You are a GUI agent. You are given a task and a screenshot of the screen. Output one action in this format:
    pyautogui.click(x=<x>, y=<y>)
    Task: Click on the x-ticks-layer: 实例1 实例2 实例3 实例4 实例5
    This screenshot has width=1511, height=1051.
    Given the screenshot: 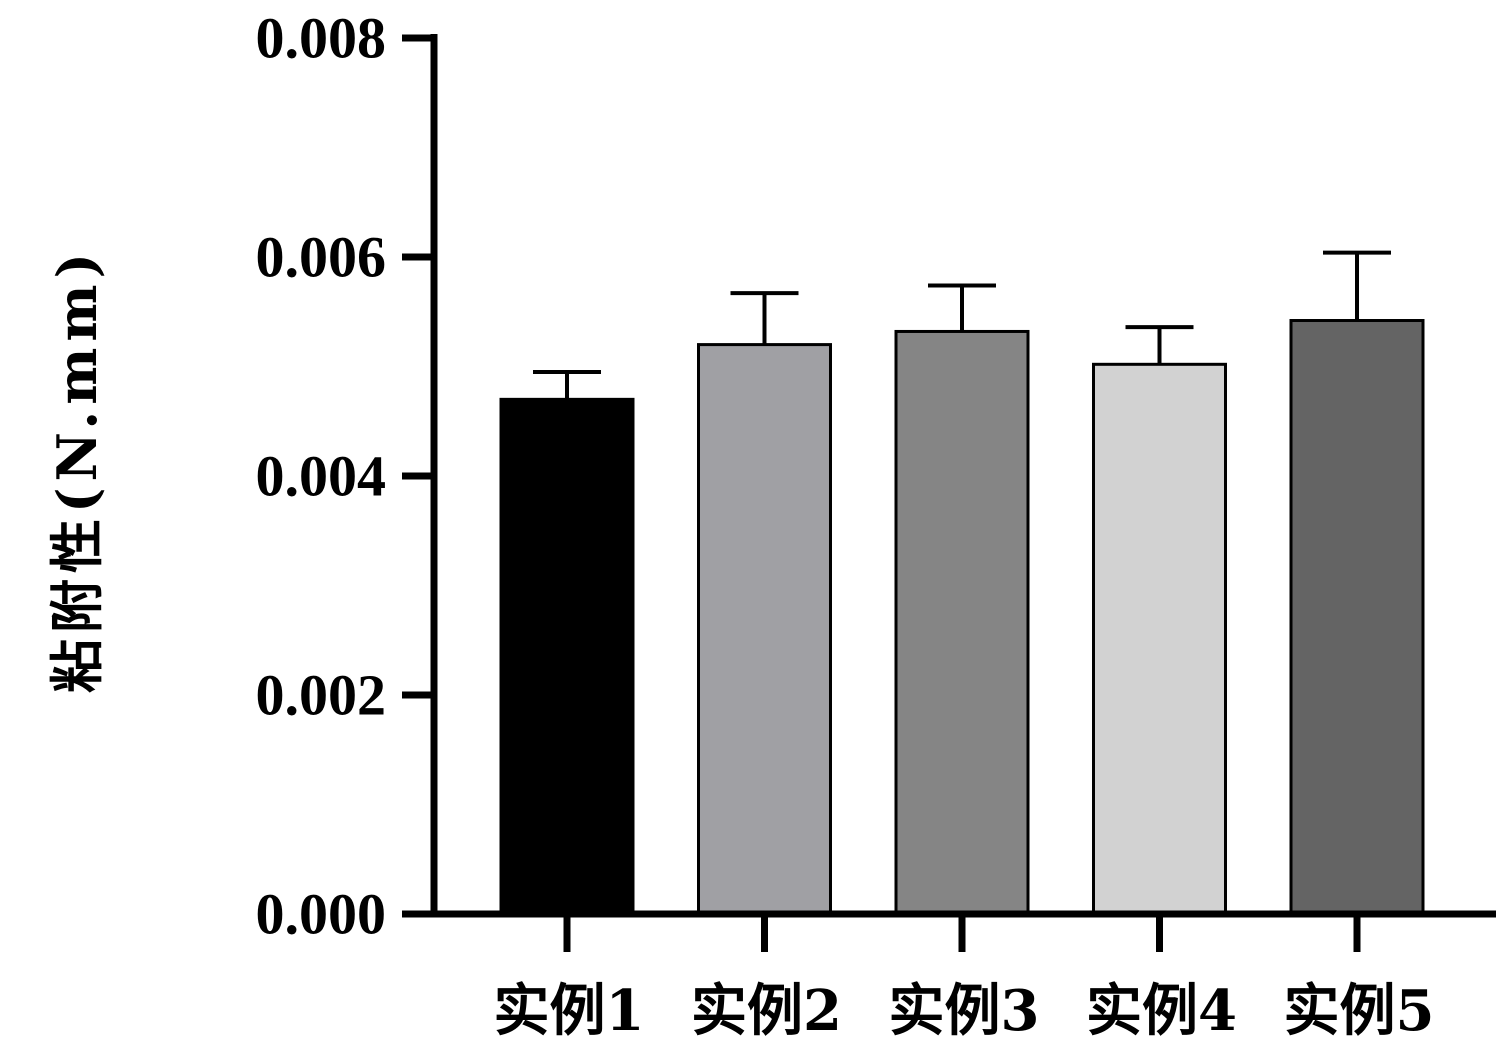 What is the action you would take?
    pyautogui.click(x=964, y=979)
    